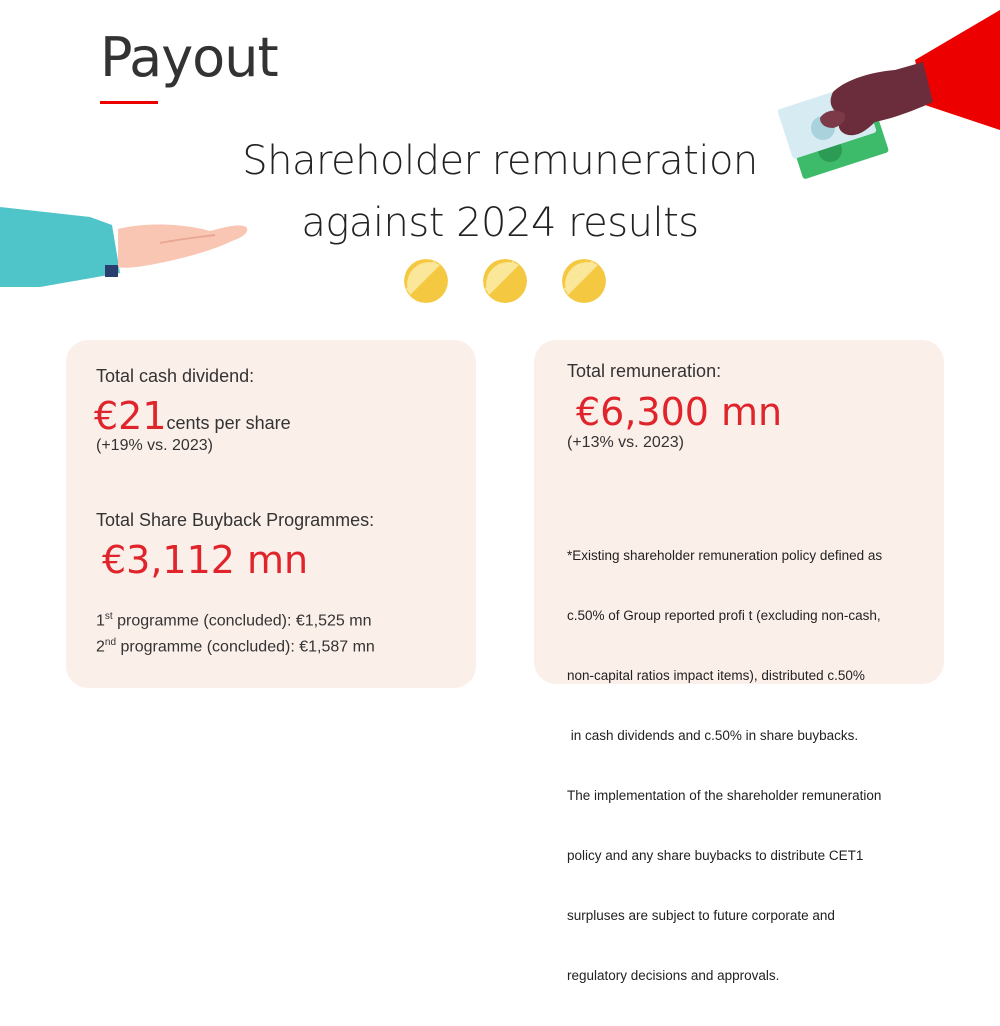 This screenshot has width=1000, height=1026. What do you see at coordinates (100, 647) in the screenshot?
I see `programme-ordinal: 2` at bounding box center [100, 647].